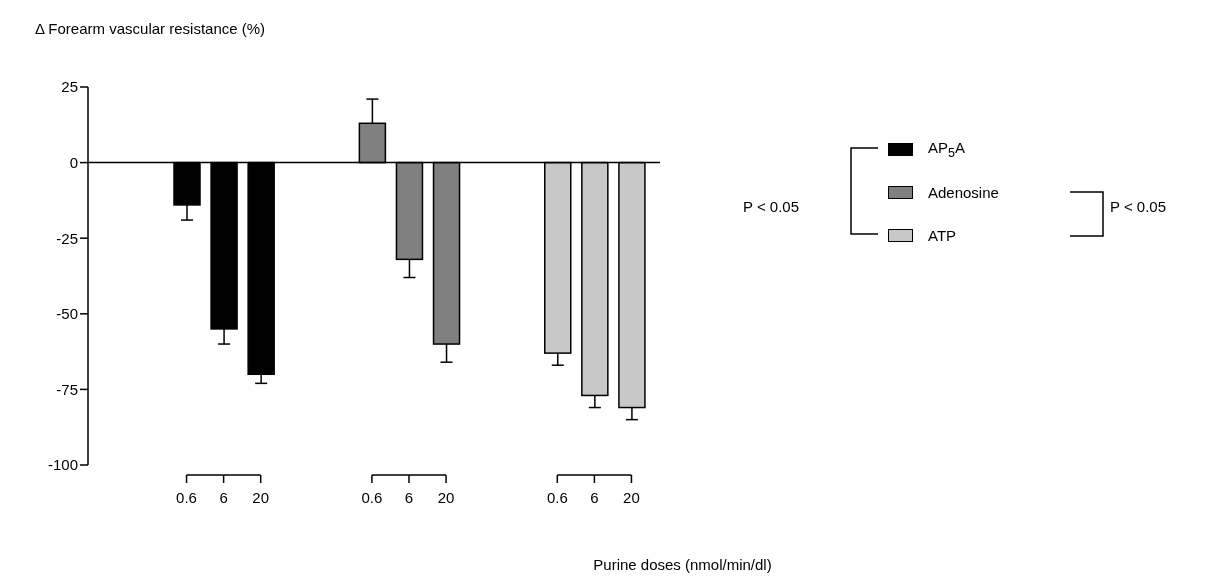  I want to click on y-axis-title: Δ Forearm vascular resistance (%), so click(150, 28).